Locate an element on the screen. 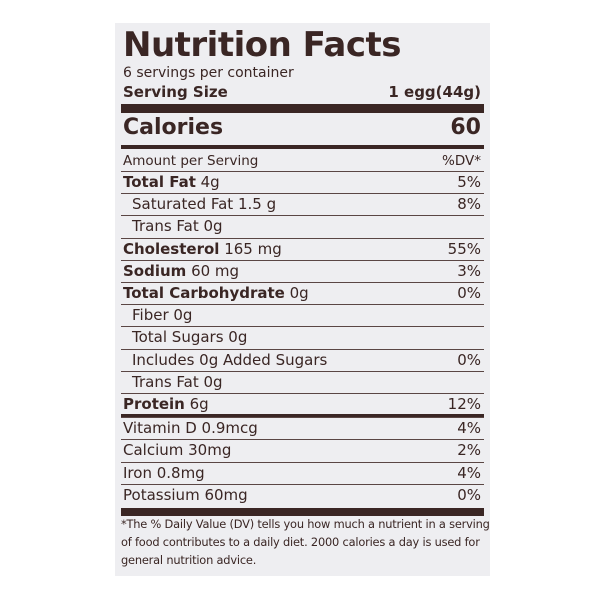 The width and height of the screenshot is (600, 600). nutrient-name: Fiber 0g is located at coordinates (157, 315).